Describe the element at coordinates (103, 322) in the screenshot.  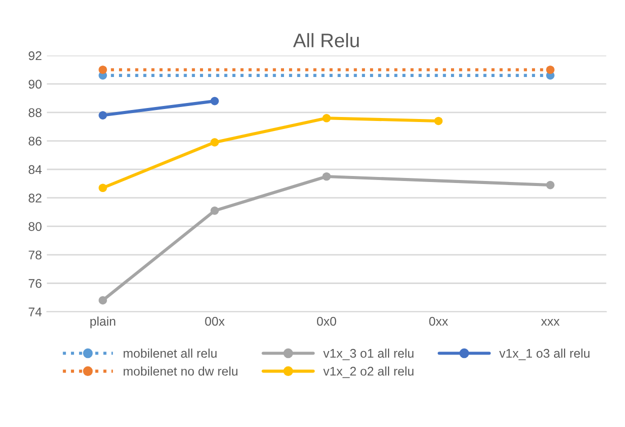
I see `x-tick-label: plain` at that location.